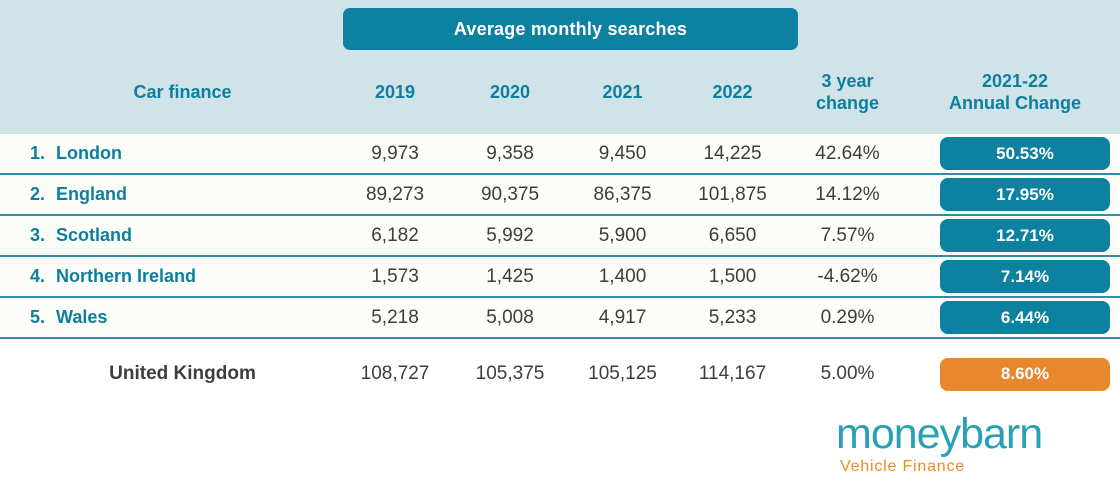 The width and height of the screenshot is (1120, 504). I want to click on region-rank: 3., so click(38, 235).